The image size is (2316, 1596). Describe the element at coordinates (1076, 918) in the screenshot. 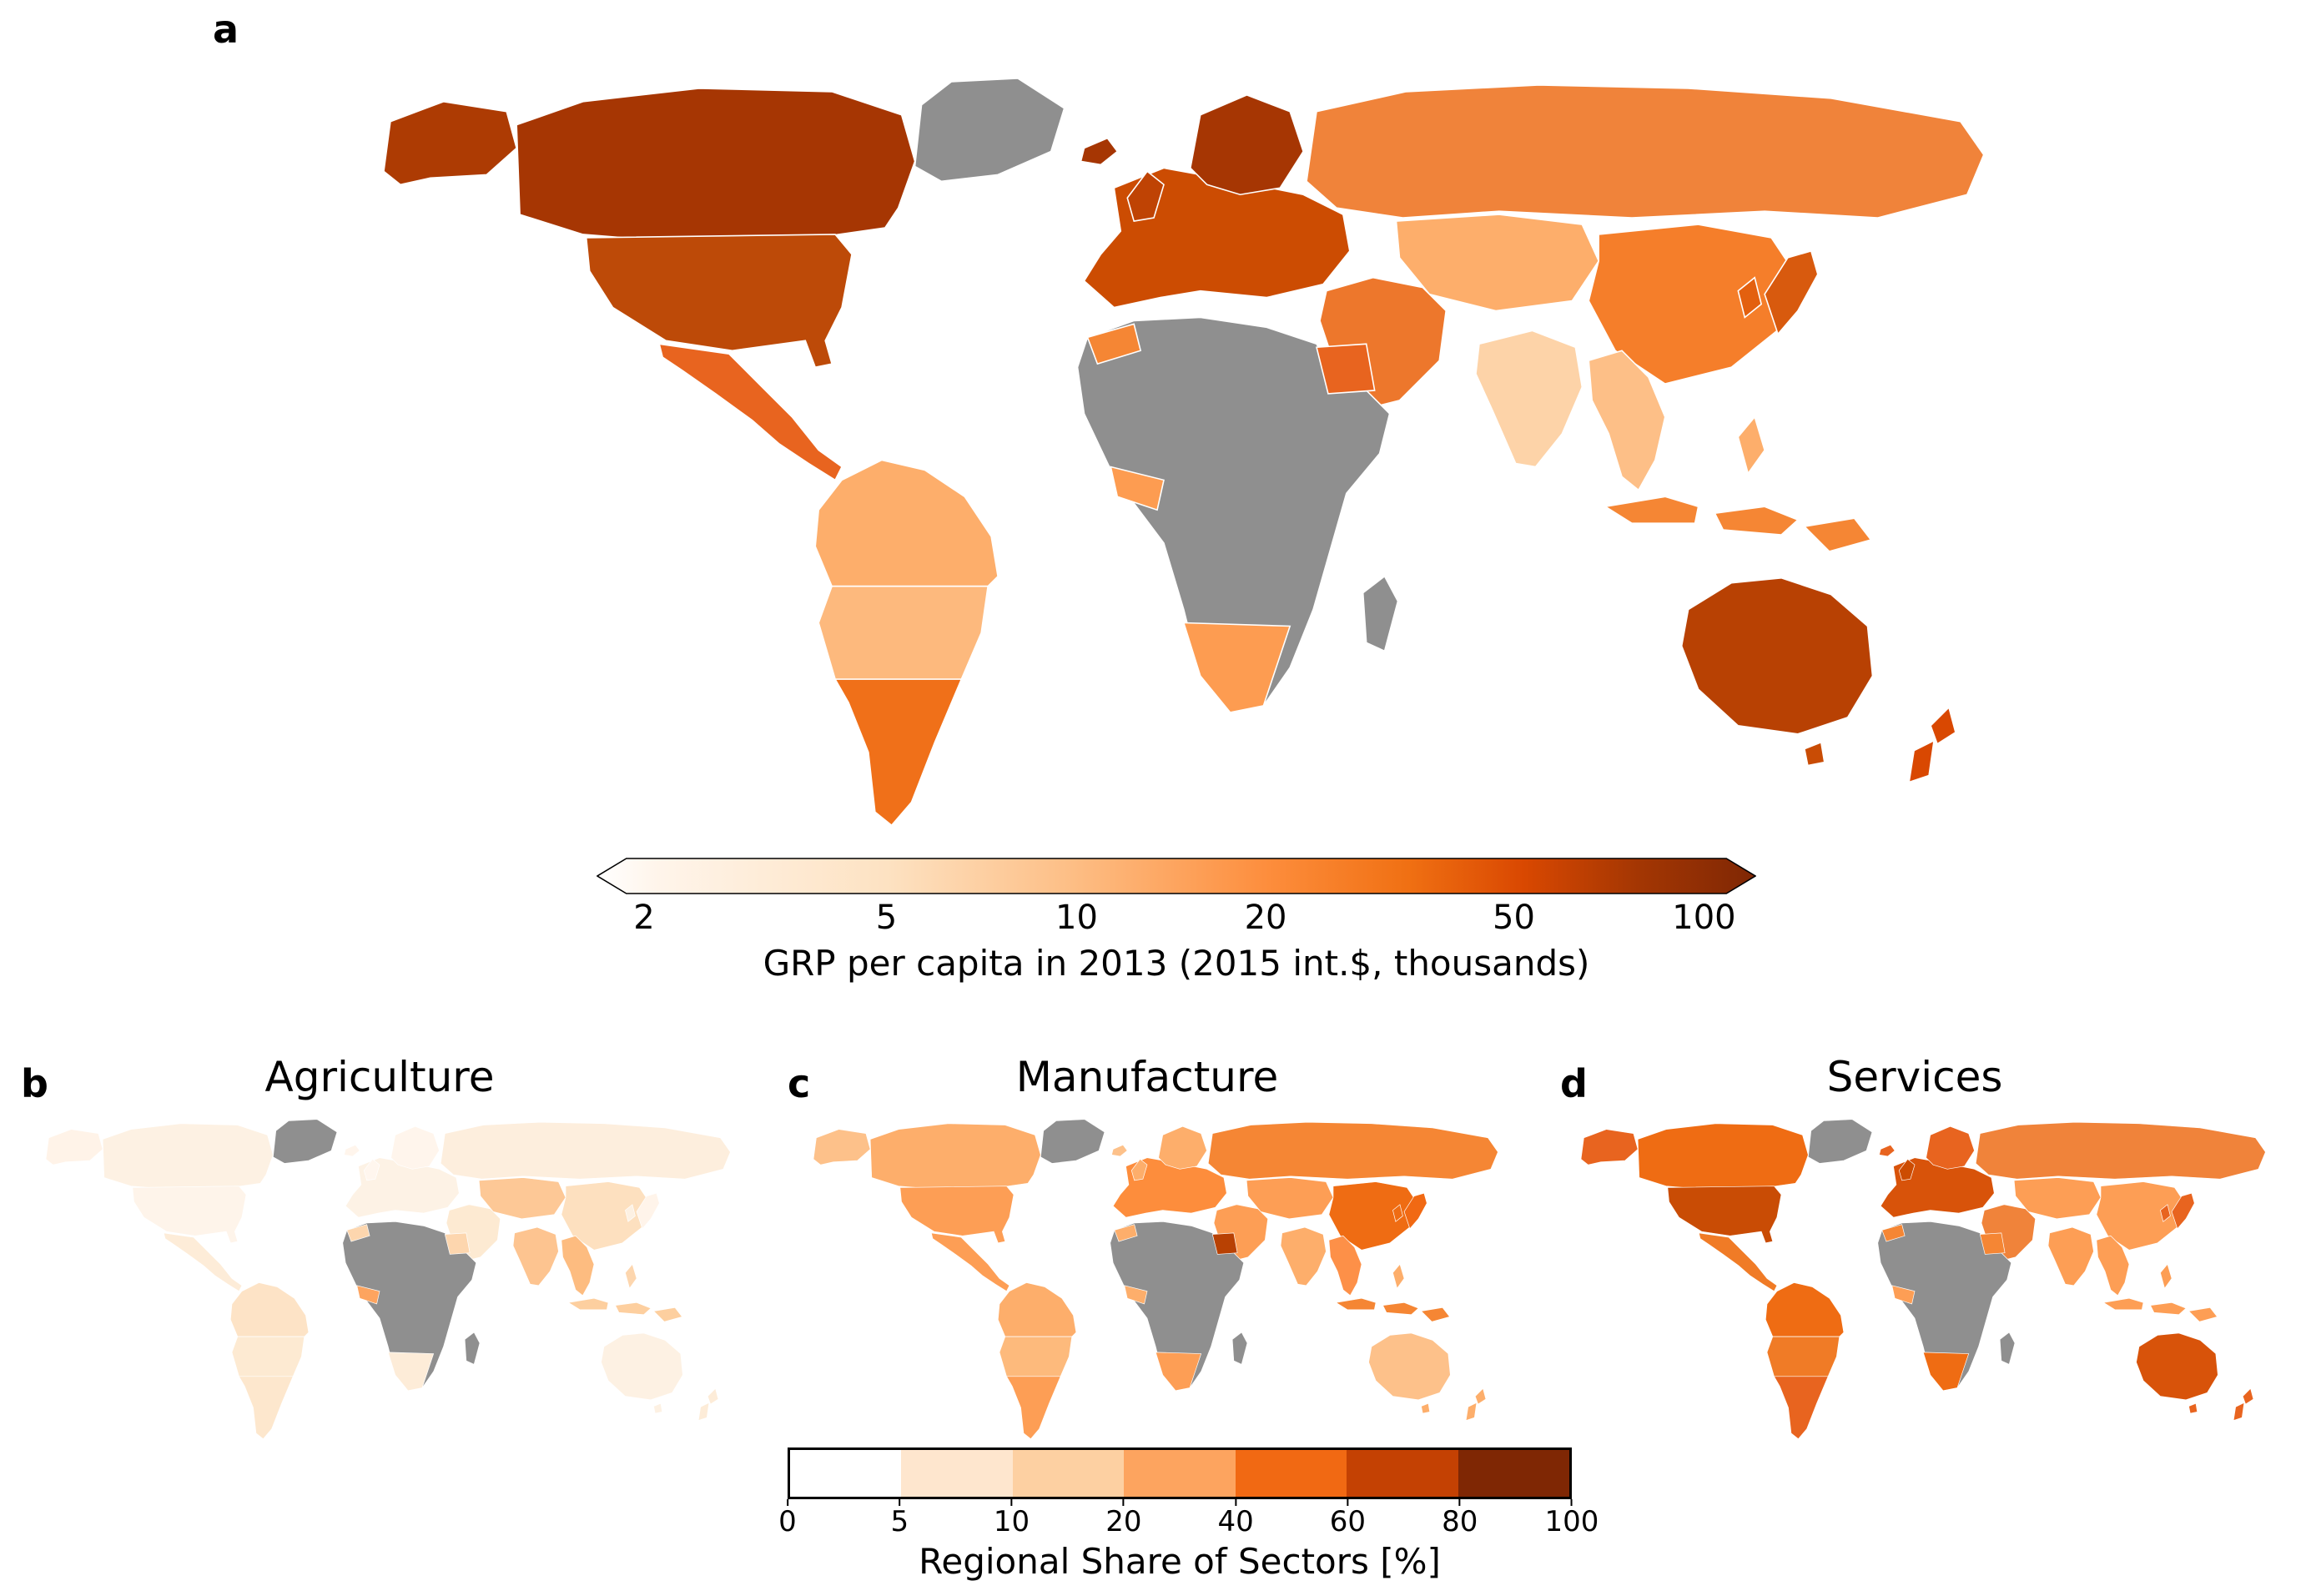

I see `grp-colorbar-tick: 10` at that location.